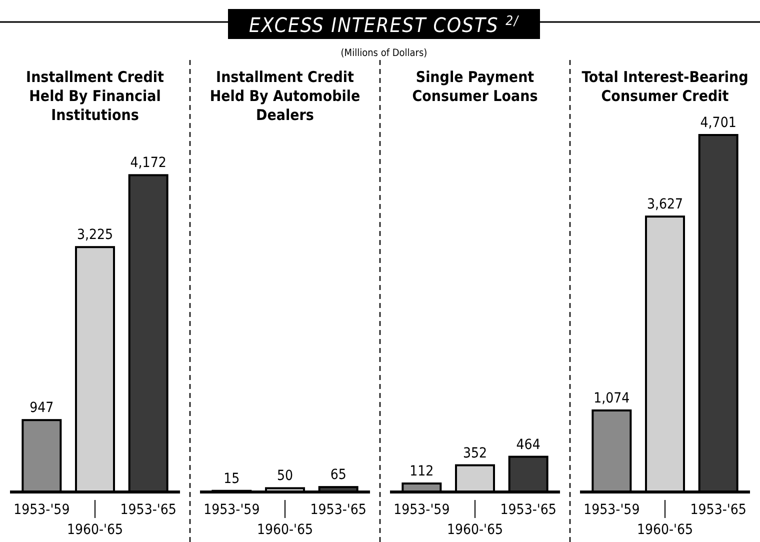  What do you see at coordinates (384, 25) in the screenshot?
I see `text: EXCESS INTEREST COSTS $^{2/}$` at bounding box center [384, 25].